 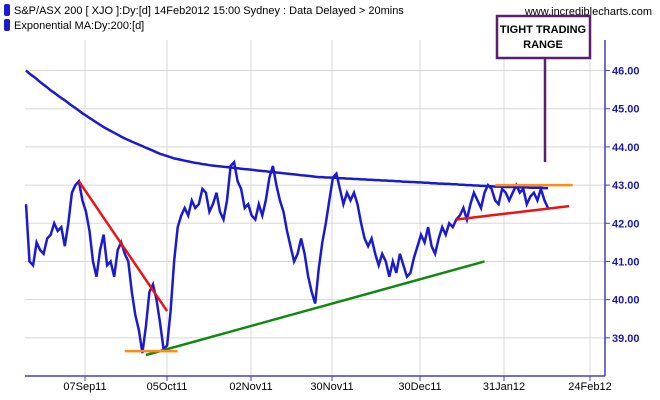 What do you see at coordinates (79, 26) in the screenshot?
I see `legend-ma-label: Exponential MA:Dy:200:[d]` at bounding box center [79, 26].